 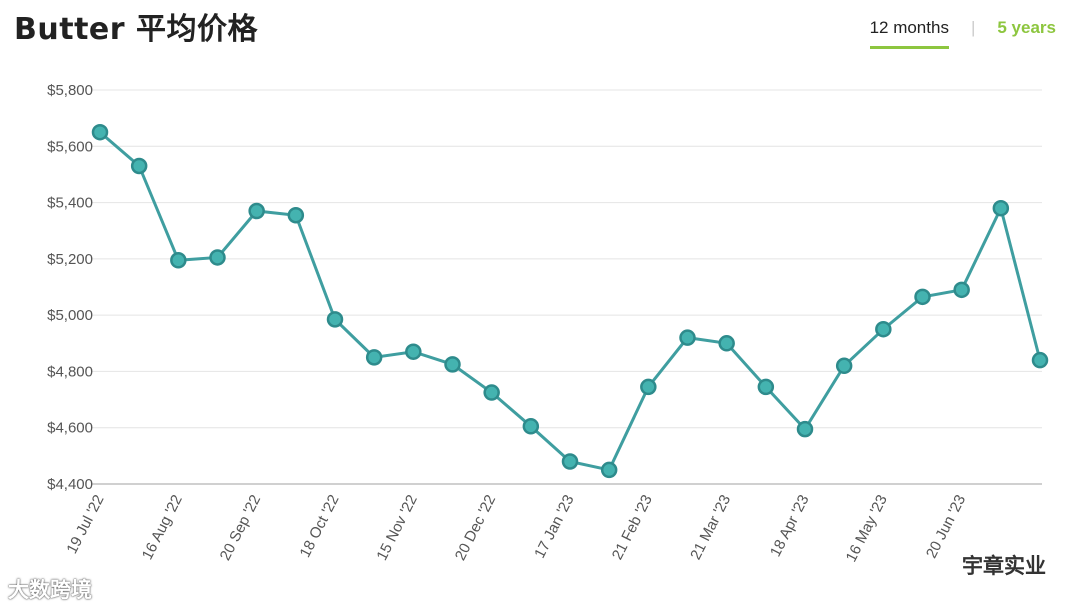 I want to click on y-tick-label: $5,000, so click(x=70, y=315).